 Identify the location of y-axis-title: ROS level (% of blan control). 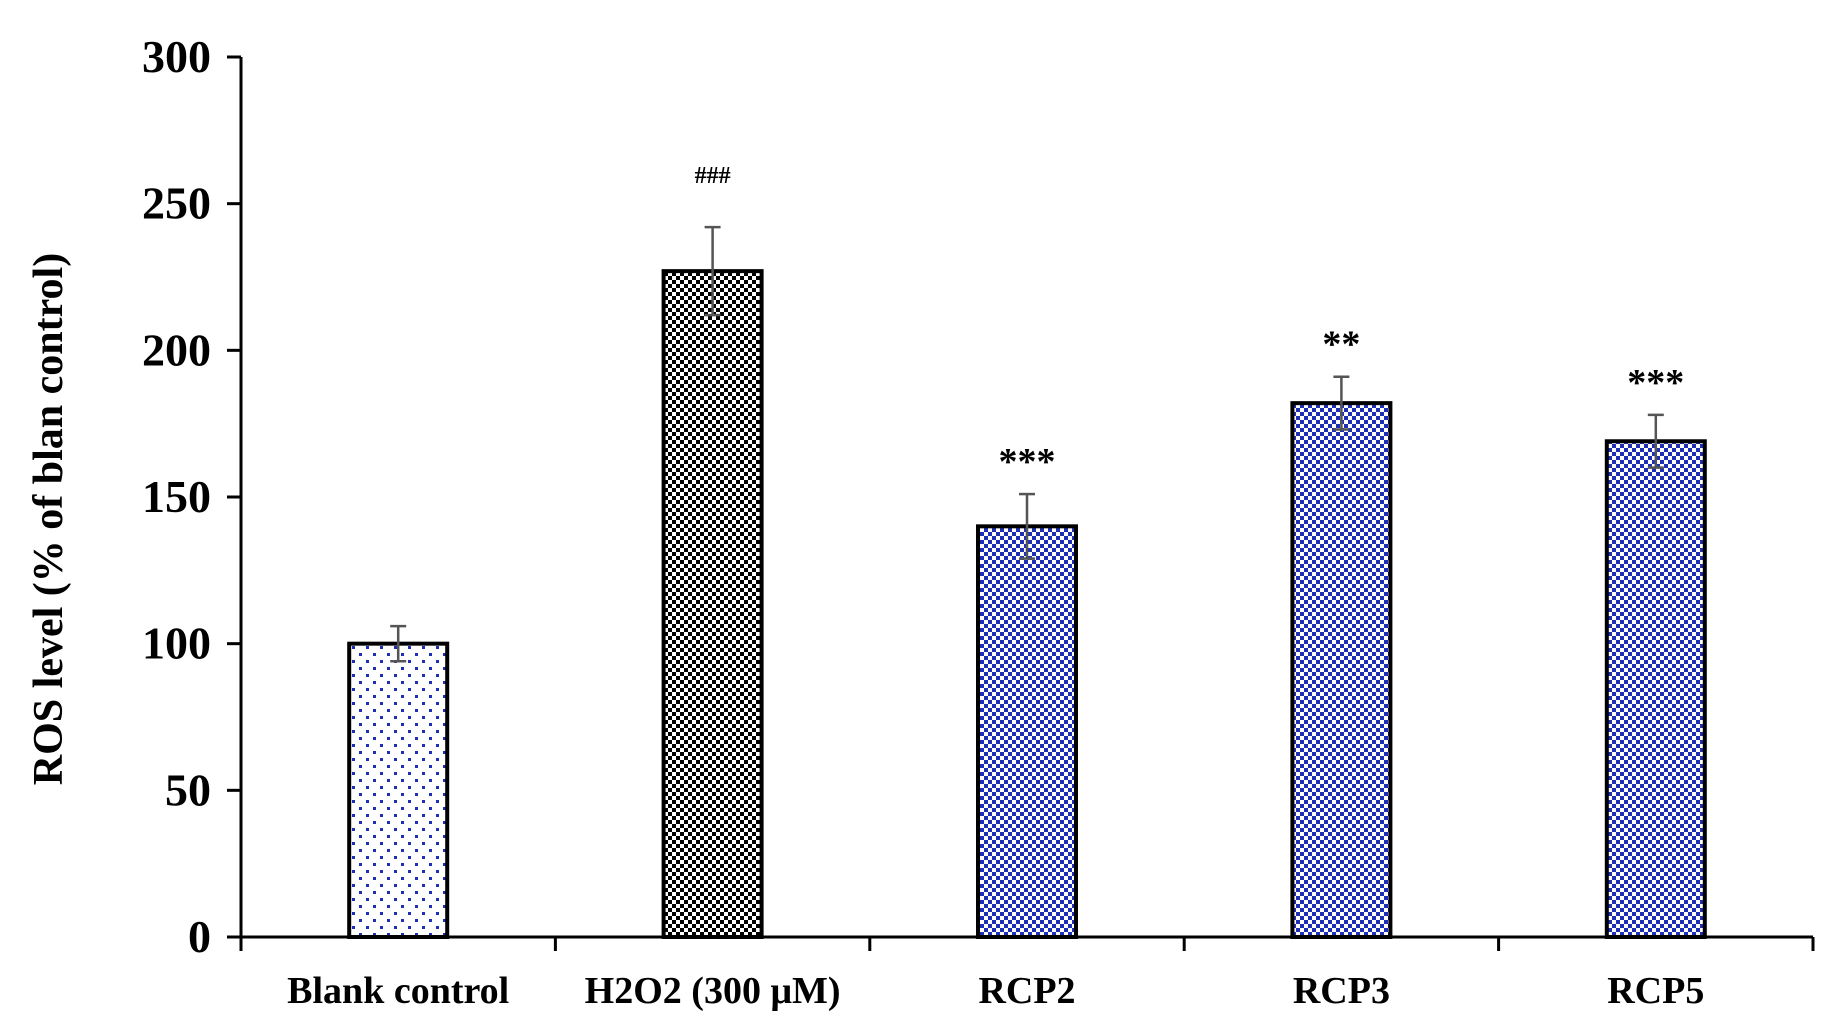
(49, 519).